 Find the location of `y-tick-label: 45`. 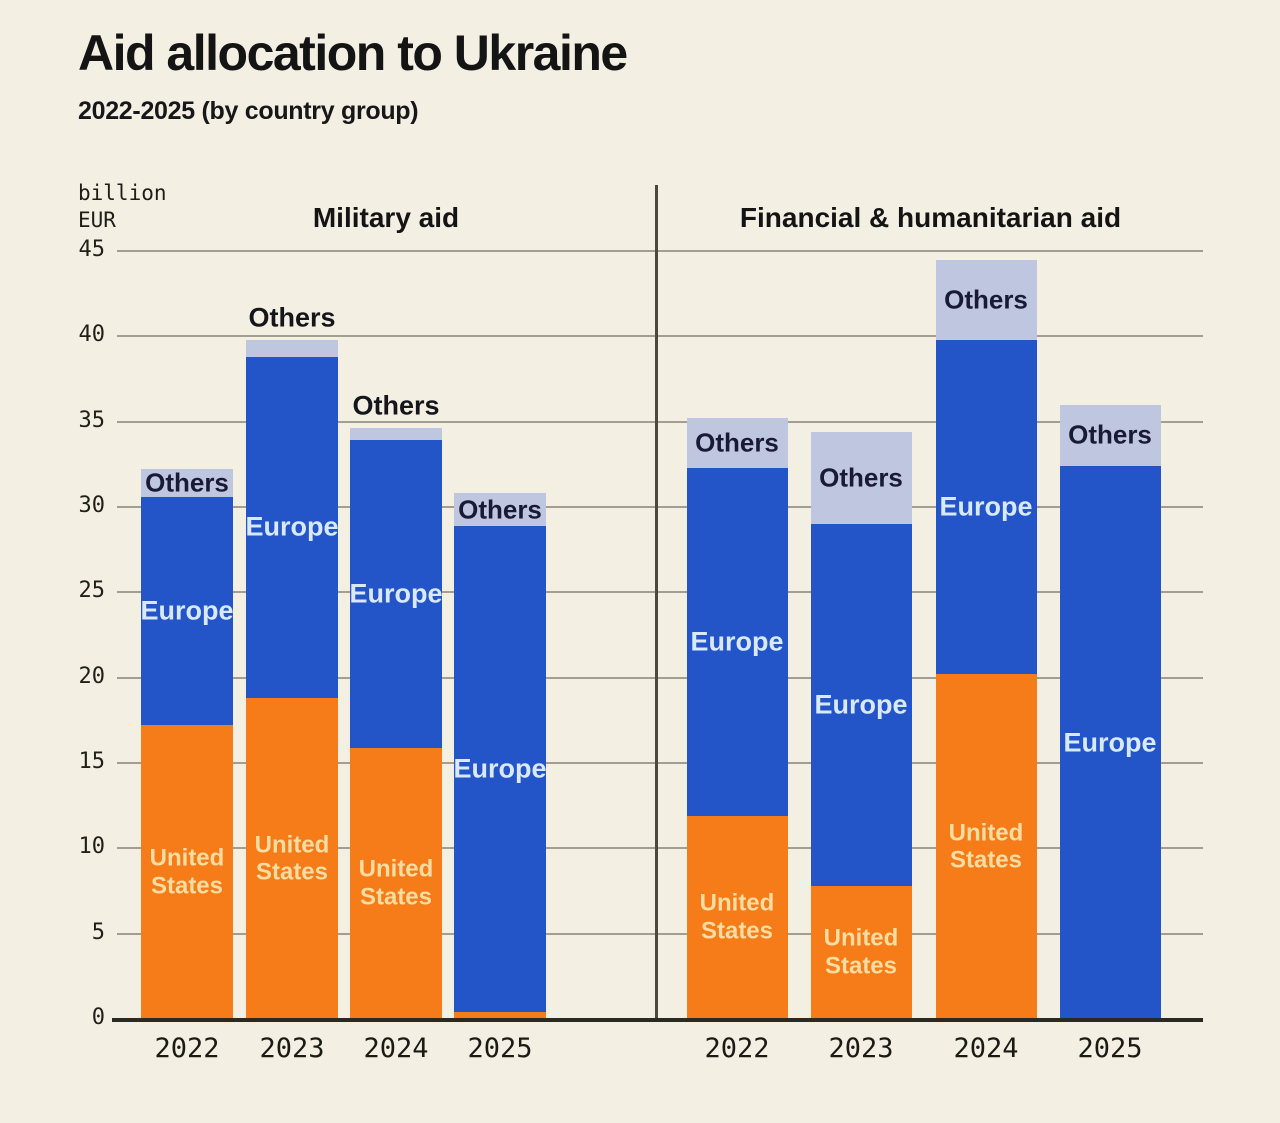

y-tick-label: 45 is located at coordinates (92, 249).